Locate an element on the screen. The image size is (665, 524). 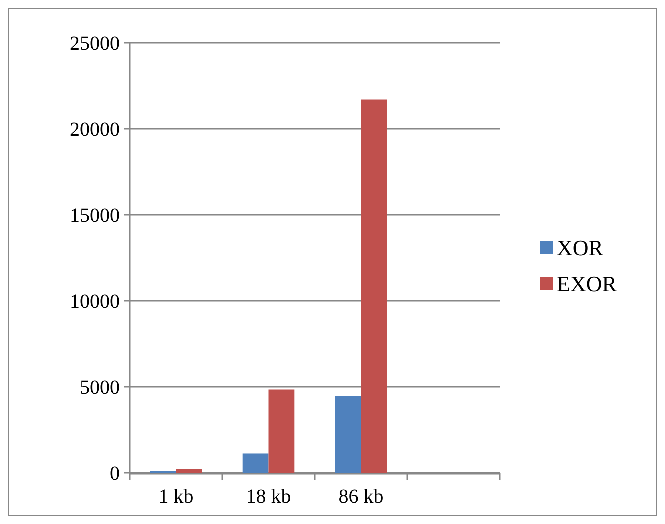
y-tick-label: 5000 is located at coordinates (100, 388).